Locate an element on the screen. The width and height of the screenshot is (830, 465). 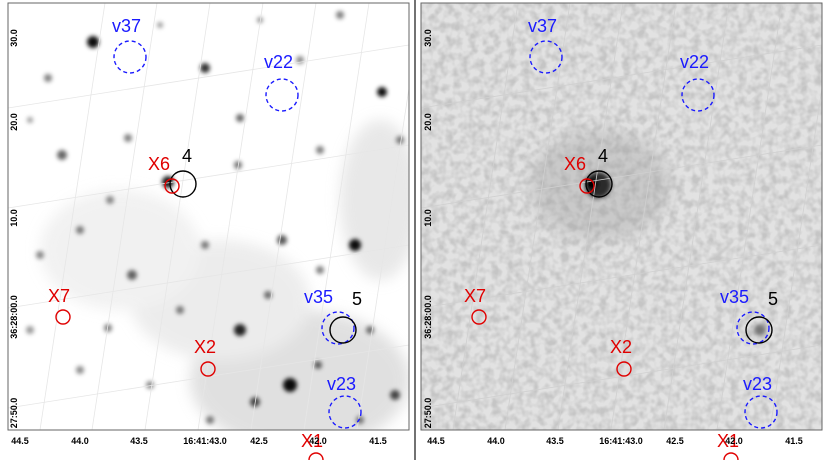
right-ra-ticks: 44.5 44.0 43.5 16:41:43.0 42.5 42.0 41.5 is located at coordinates (615, 441).